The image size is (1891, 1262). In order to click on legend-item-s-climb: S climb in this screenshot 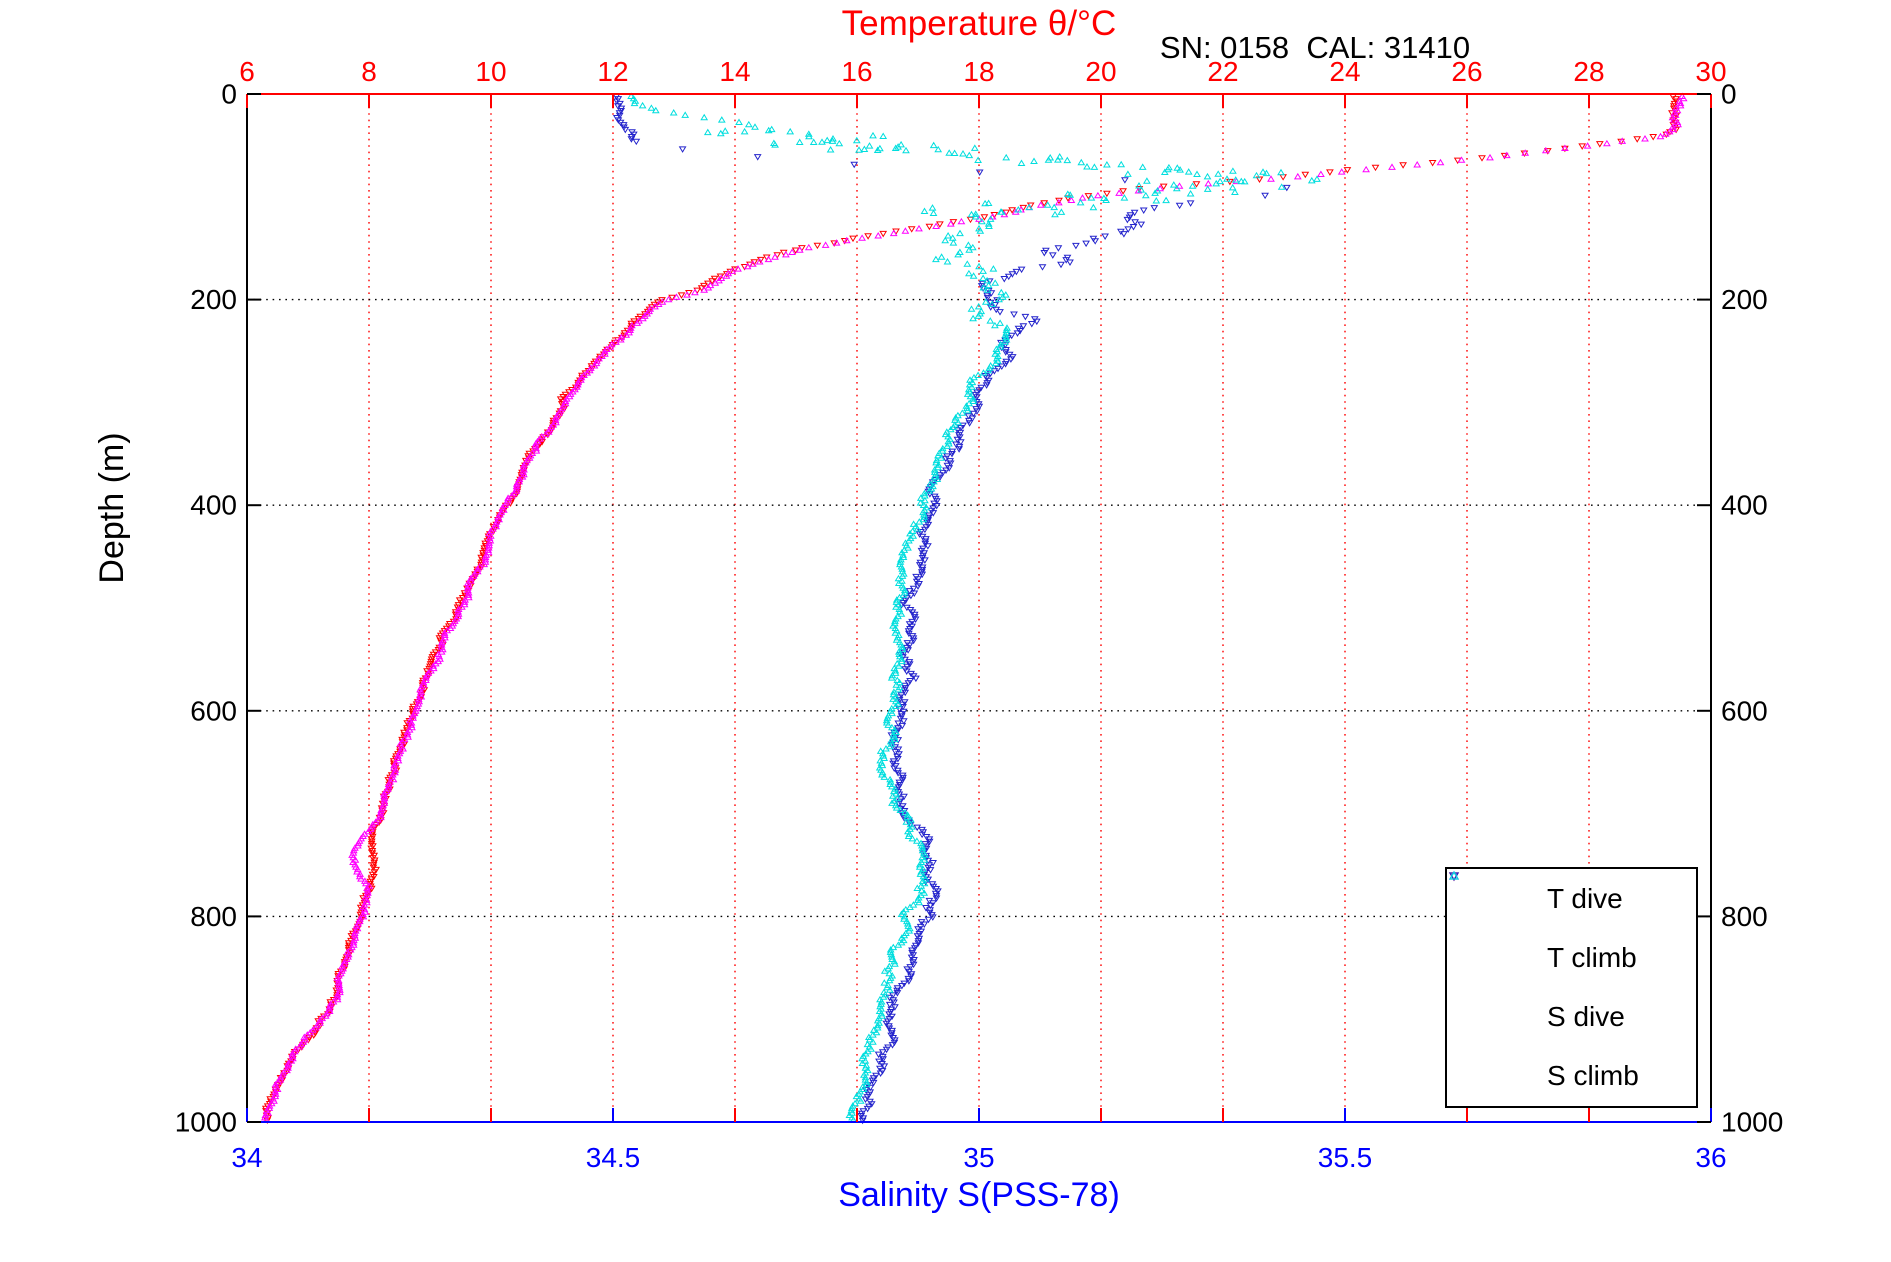, I will do `click(1571, 988)`.